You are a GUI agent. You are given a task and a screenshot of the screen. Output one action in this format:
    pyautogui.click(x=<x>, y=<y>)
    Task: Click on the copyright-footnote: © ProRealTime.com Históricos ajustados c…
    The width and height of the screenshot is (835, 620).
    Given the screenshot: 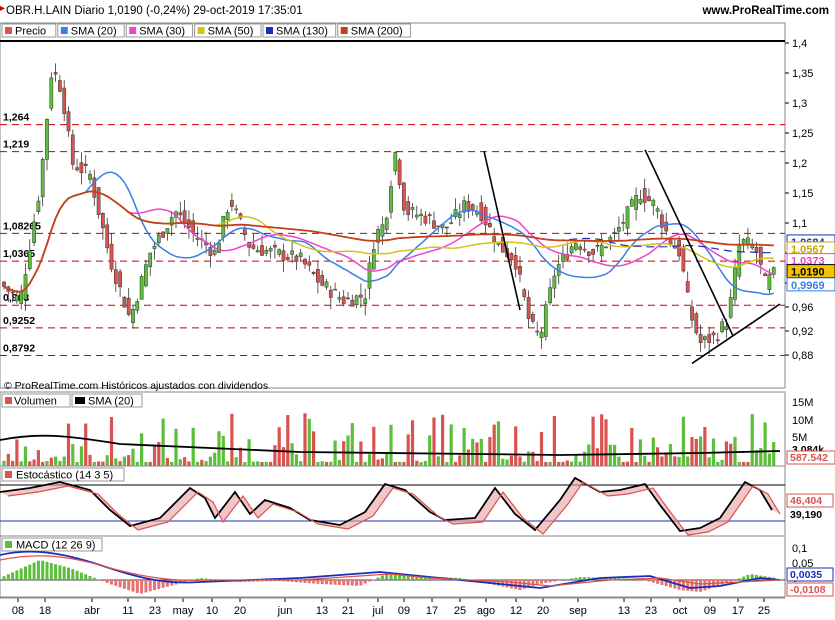 What is the action you would take?
    pyautogui.click(x=136, y=386)
    